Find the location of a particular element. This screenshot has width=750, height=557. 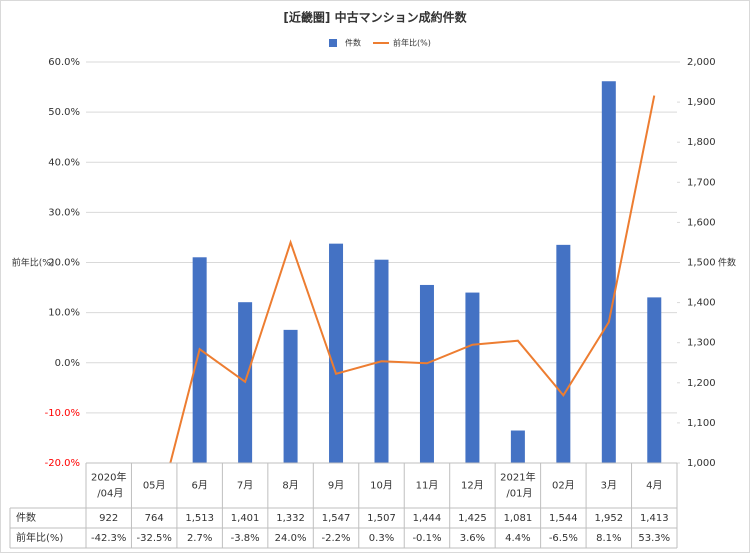

y2-tick-label: 1,900 is located at coordinates (701, 102).